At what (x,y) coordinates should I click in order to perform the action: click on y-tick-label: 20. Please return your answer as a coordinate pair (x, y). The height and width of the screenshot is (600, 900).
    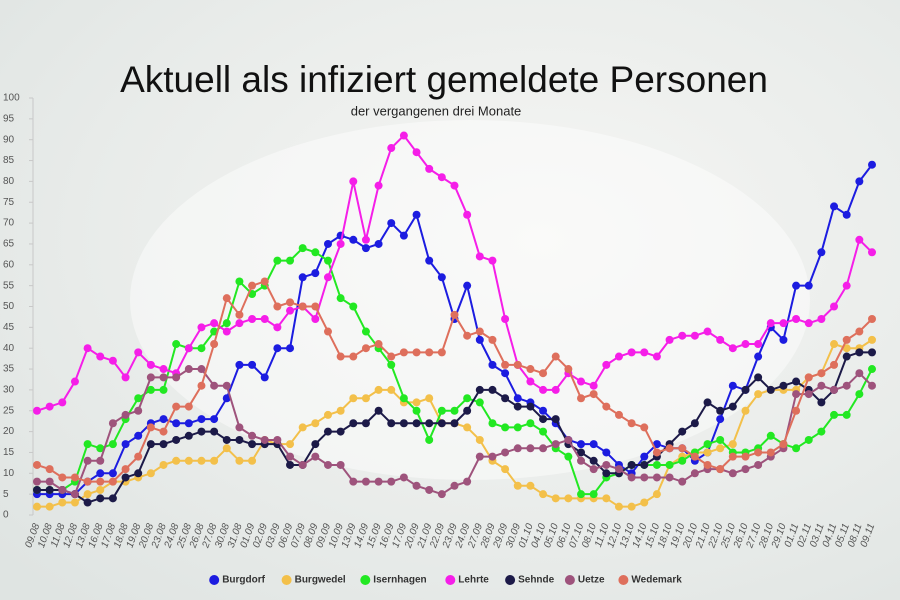
    Looking at the image, I should click on (9, 431).